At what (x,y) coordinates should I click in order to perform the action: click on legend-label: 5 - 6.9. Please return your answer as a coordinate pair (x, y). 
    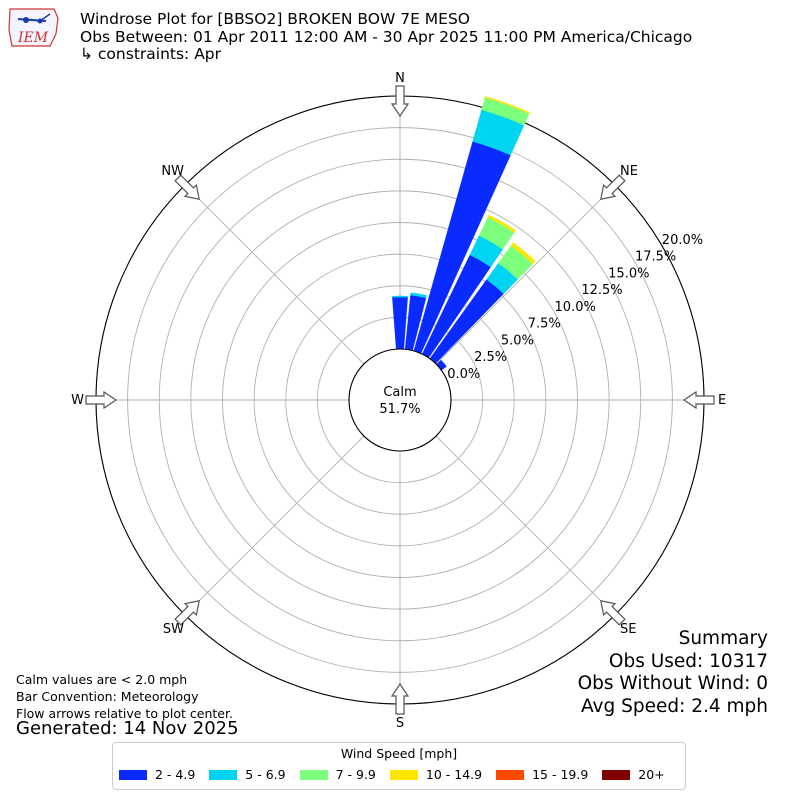
    Looking at the image, I should click on (265, 774).